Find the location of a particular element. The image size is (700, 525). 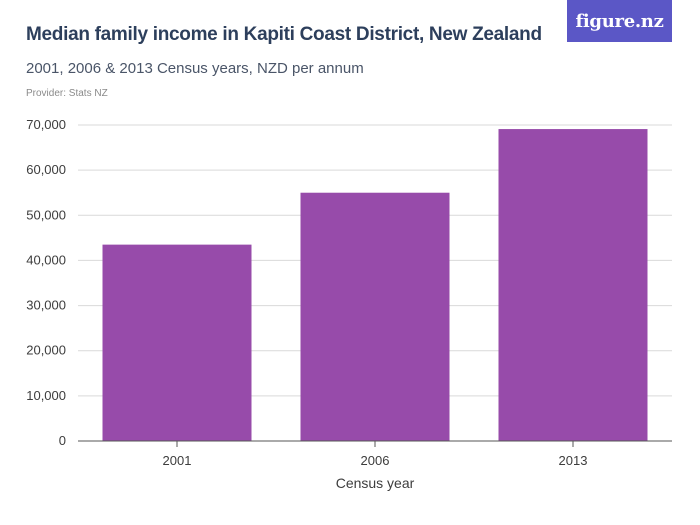

y-tick-label: 30,000 is located at coordinates (46, 305).